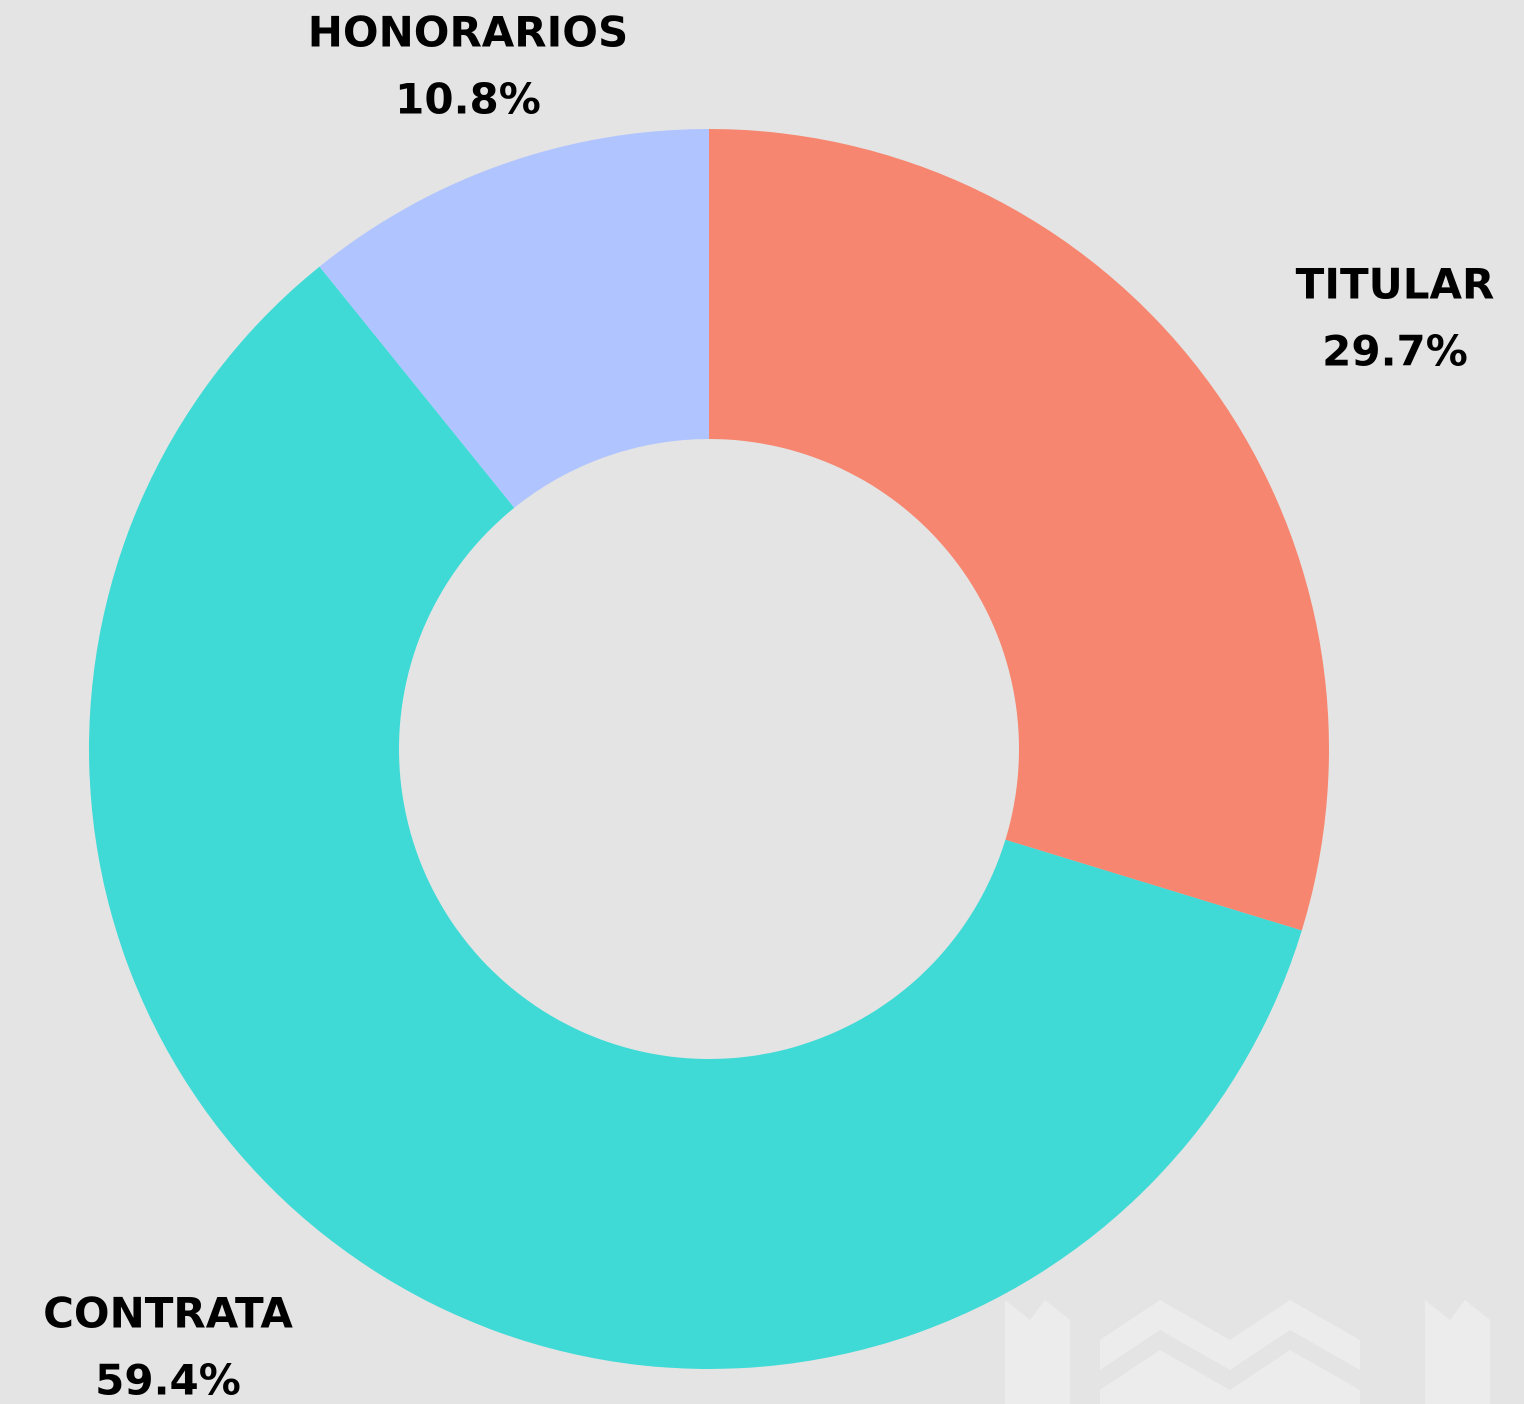  I want to click on slice-label: HONORARIOS, so click(468, 32).